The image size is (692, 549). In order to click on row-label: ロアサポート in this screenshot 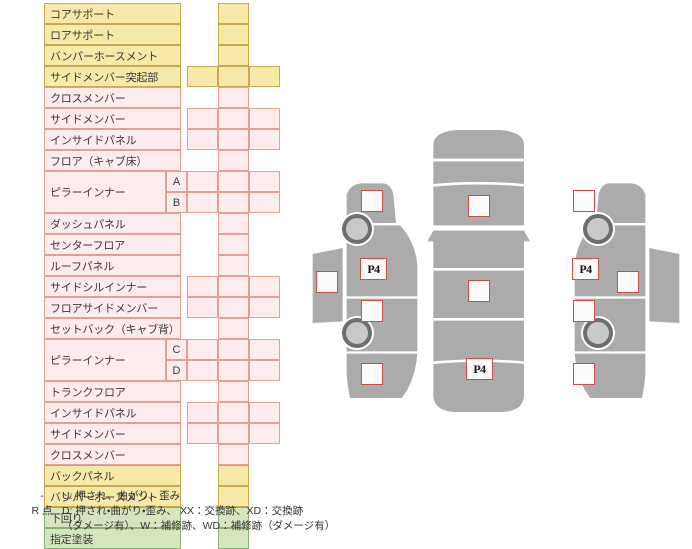, I will do `click(112, 34)`.